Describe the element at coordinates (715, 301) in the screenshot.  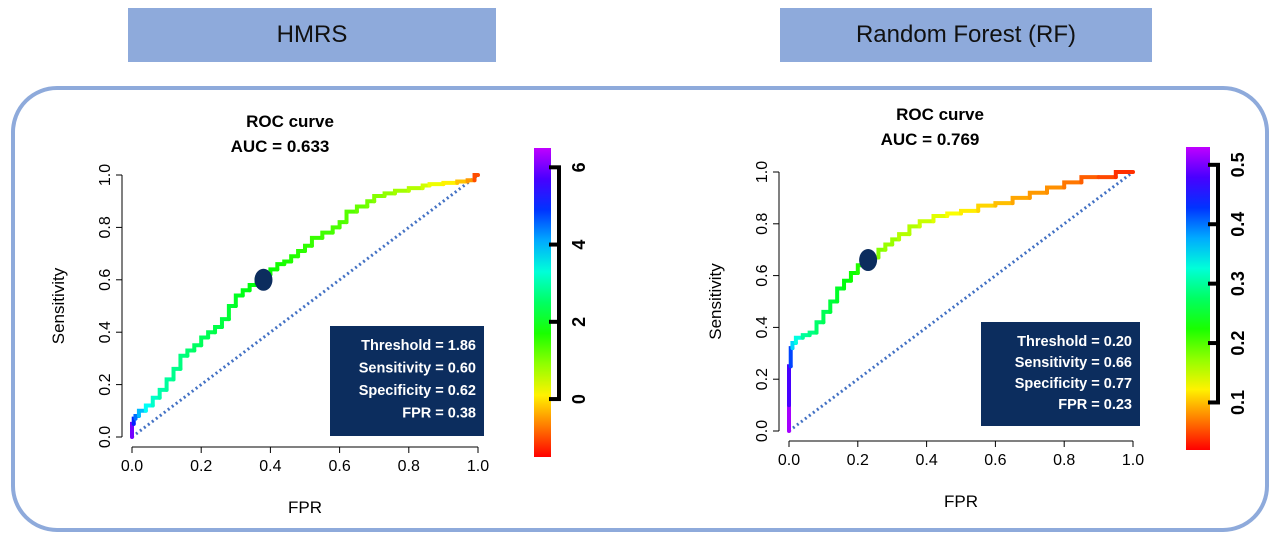
I see `chart-2-y-label: Sensitivity` at that location.